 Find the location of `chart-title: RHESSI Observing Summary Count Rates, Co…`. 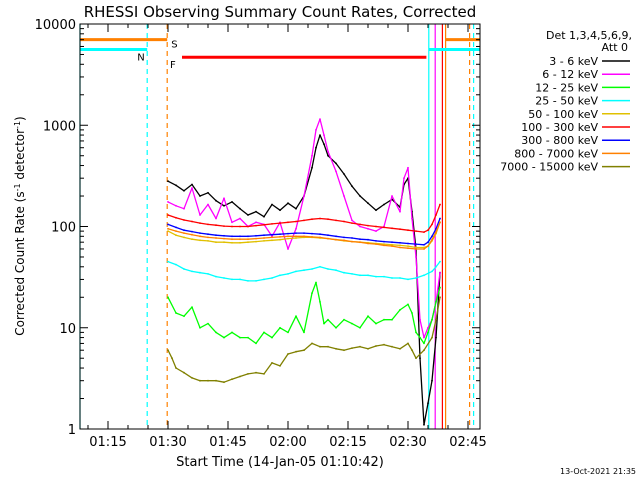

chart-title: RHESSI Observing Summary Count Rates, Co… is located at coordinates (280, 12).